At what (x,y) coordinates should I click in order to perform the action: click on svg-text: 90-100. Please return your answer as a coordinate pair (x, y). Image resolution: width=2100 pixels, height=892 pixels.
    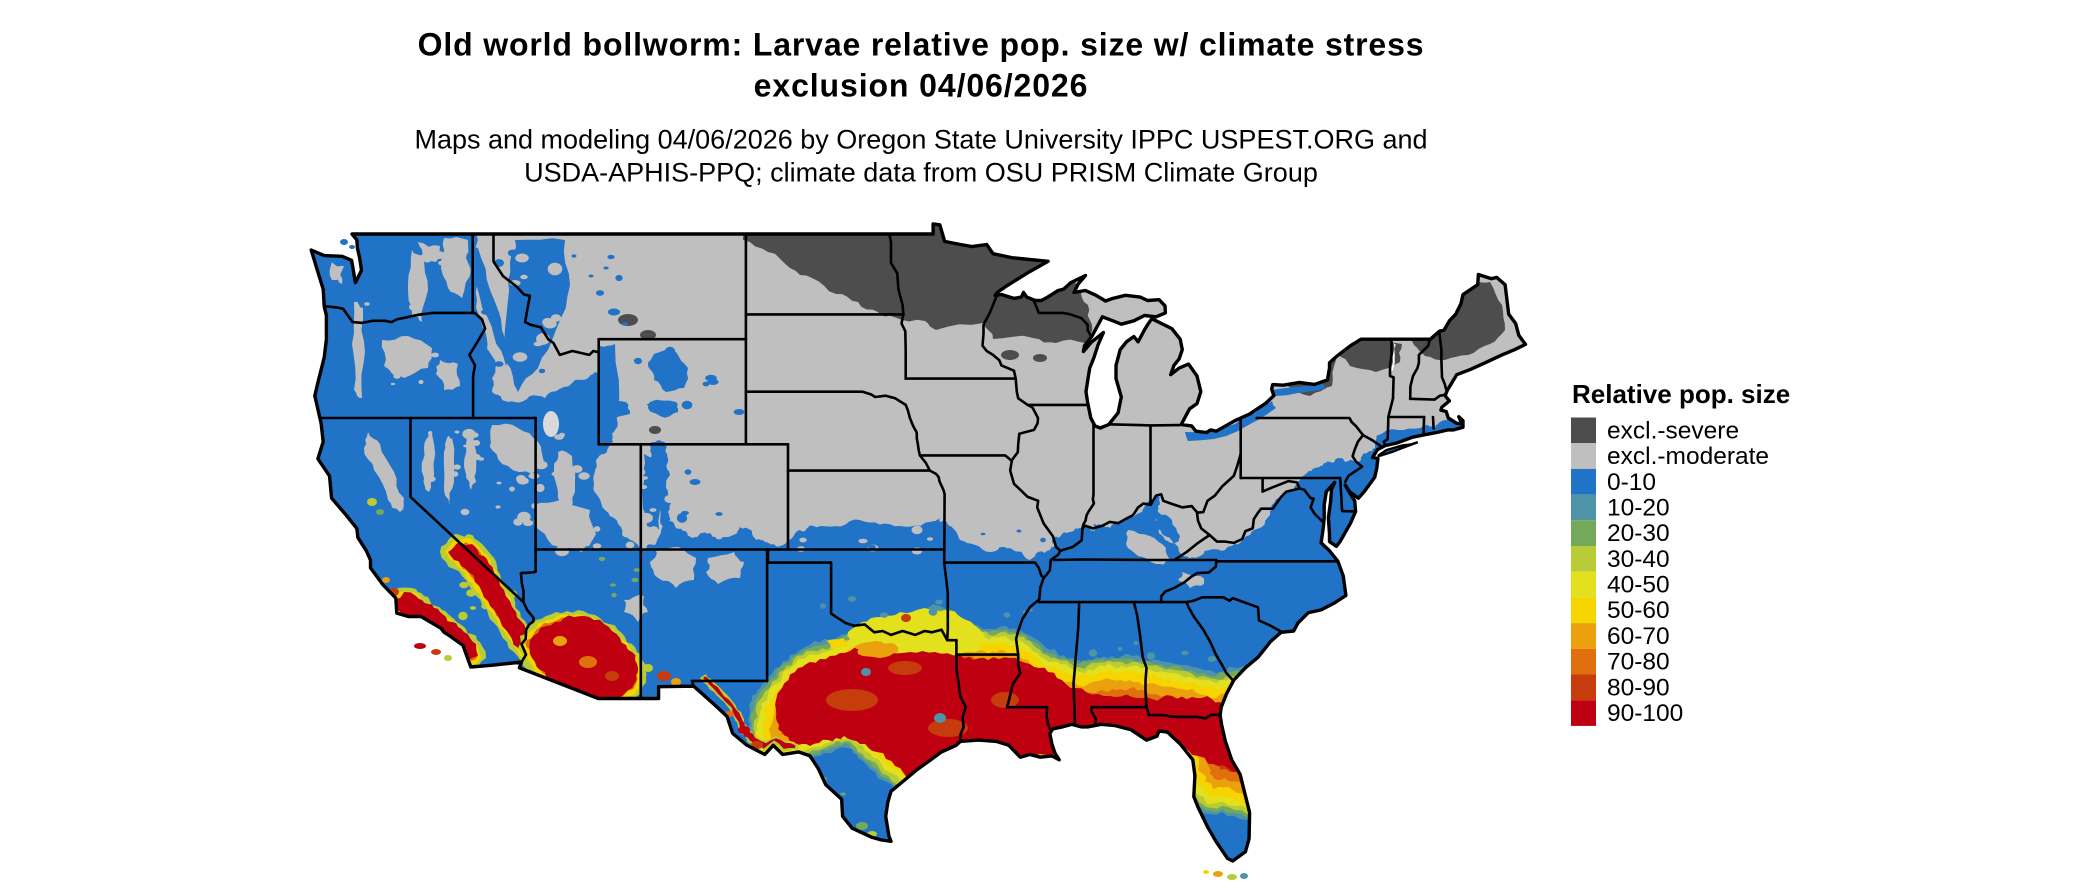
    Looking at the image, I should click on (1645, 713).